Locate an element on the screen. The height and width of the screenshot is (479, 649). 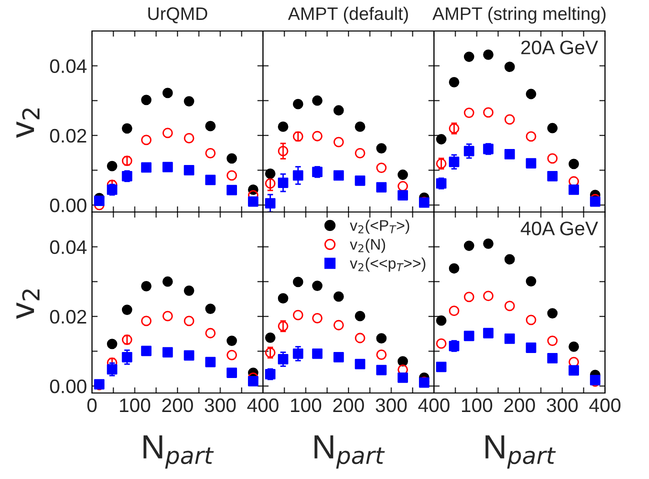
chart-title: AMPT (default) is located at coordinates (348, 15).